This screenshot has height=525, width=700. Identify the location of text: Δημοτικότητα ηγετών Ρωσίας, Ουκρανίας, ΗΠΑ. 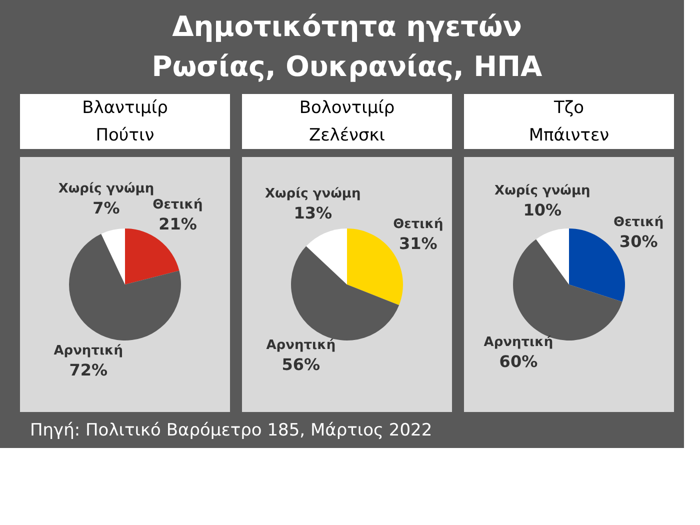
(347, 46).